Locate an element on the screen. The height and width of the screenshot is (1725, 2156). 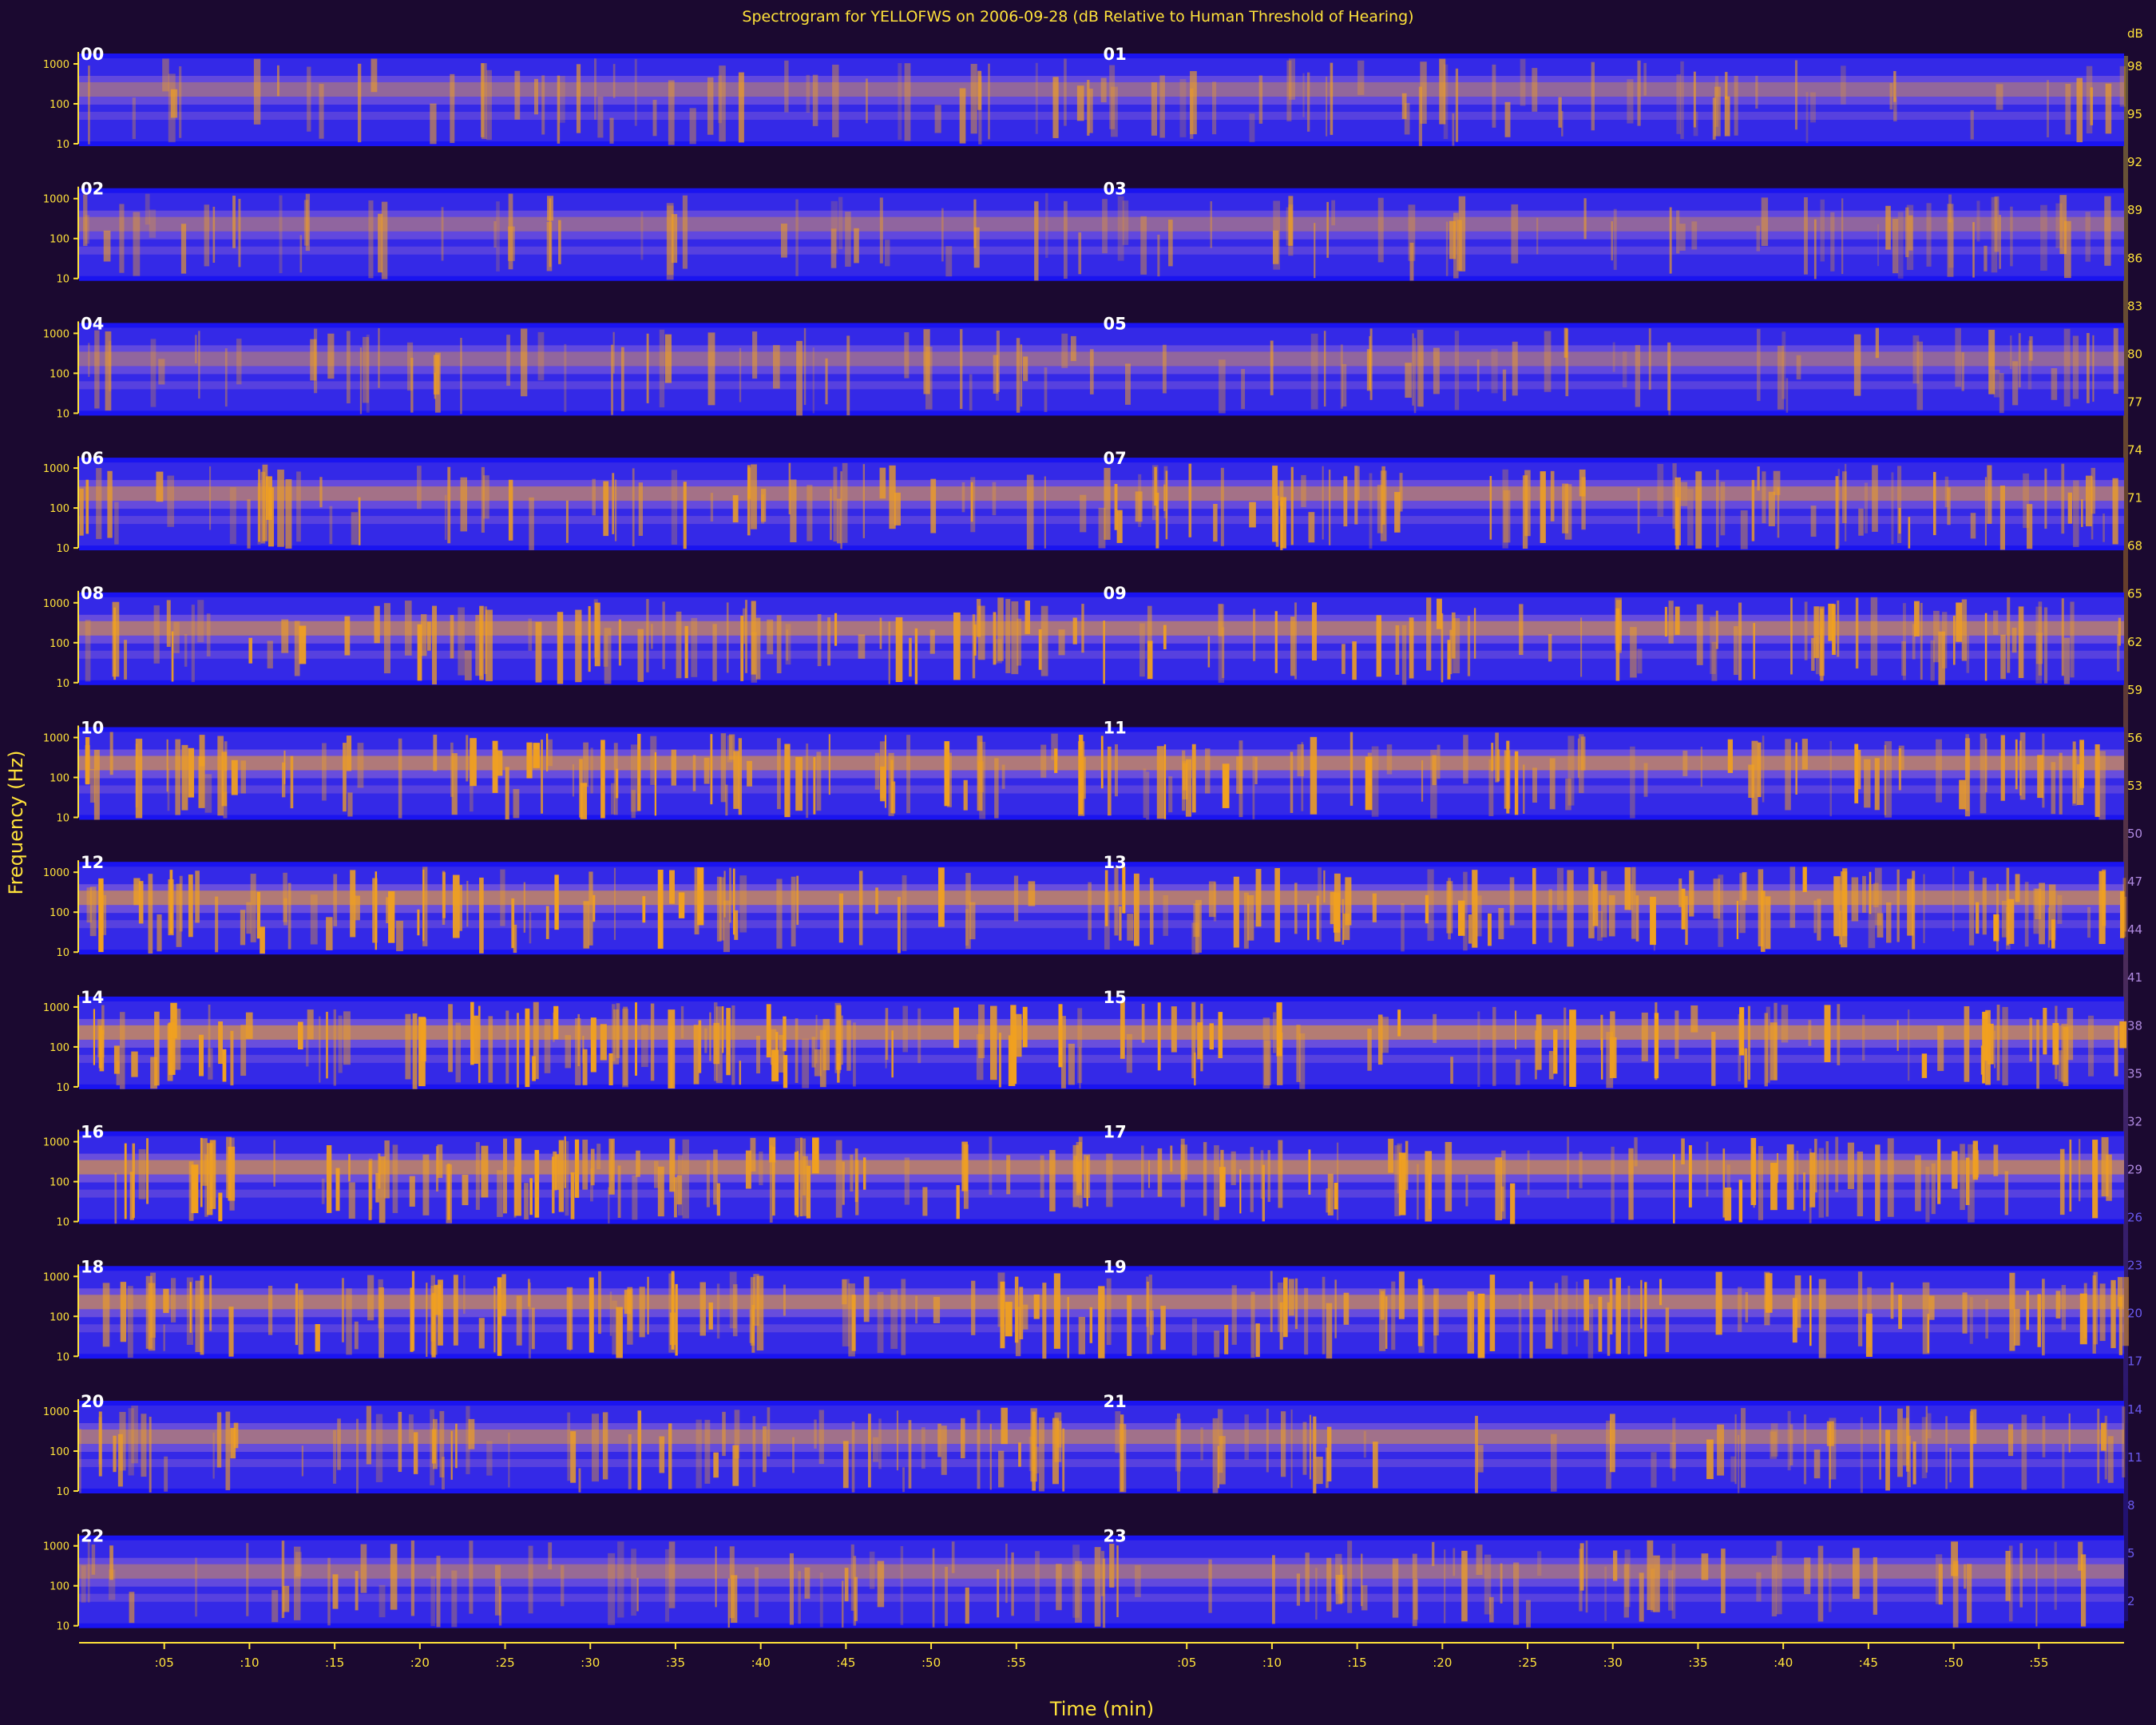
hour-label: 22 is located at coordinates (92, 1537).